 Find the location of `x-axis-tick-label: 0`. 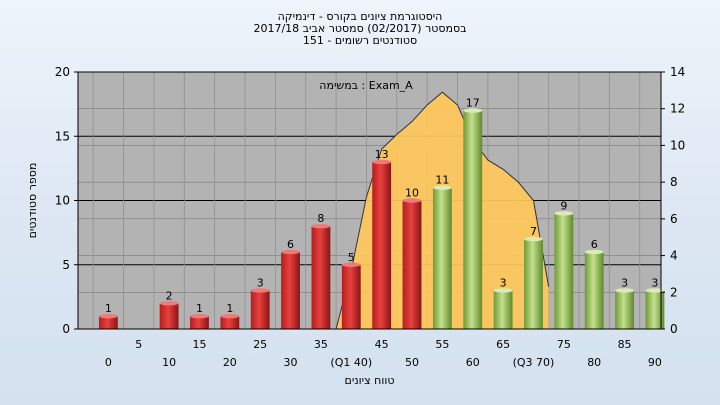

x-axis-tick-label: 0 is located at coordinates (108, 362).